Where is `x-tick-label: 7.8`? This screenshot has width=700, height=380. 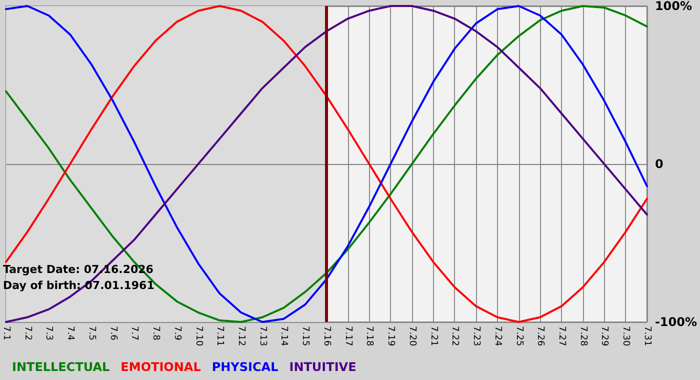
x-tick-label: 7.8 is located at coordinates (155, 333).